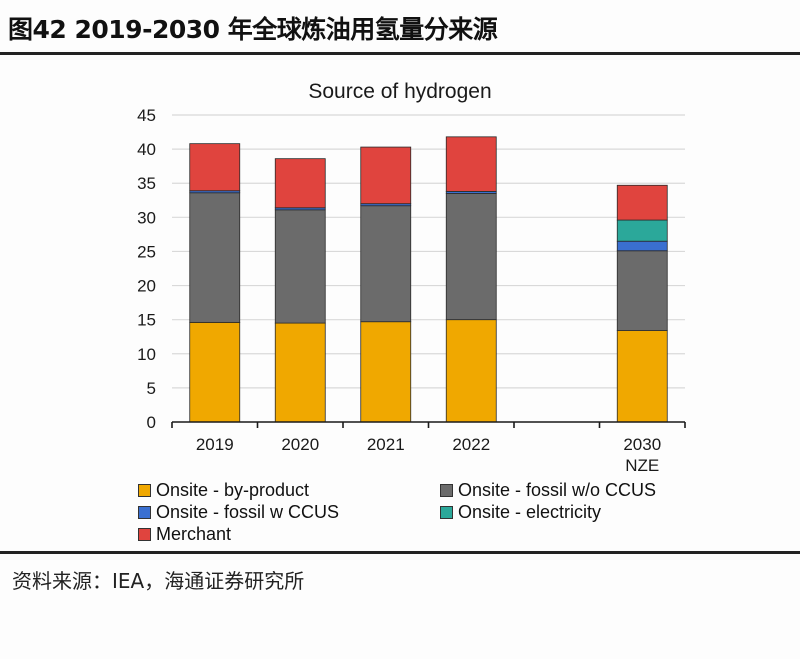 This screenshot has width=800, height=659. I want to click on y-tick-label: 40, so click(146, 149).